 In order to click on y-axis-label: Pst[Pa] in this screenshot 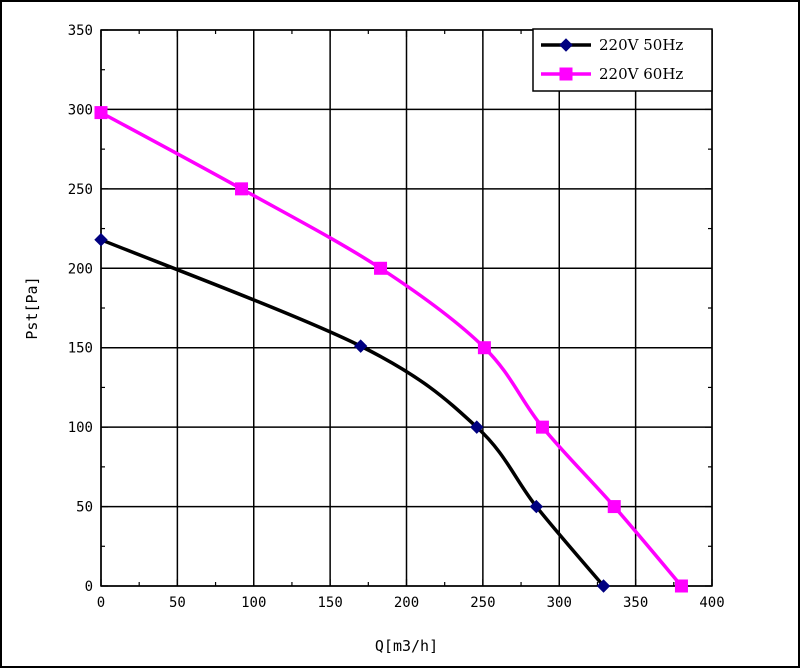, I will do `click(32, 307)`.